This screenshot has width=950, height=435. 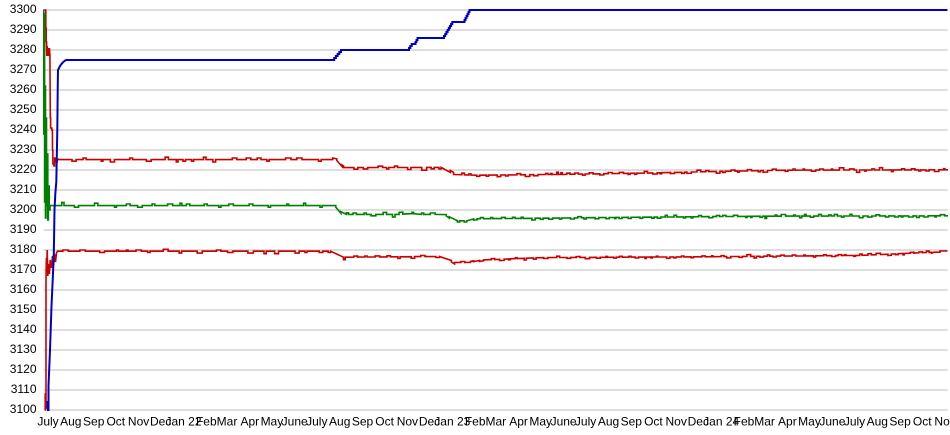 What do you see at coordinates (23, 89) in the screenshot?
I see `svg-text: 3260` at bounding box center [23, 89].